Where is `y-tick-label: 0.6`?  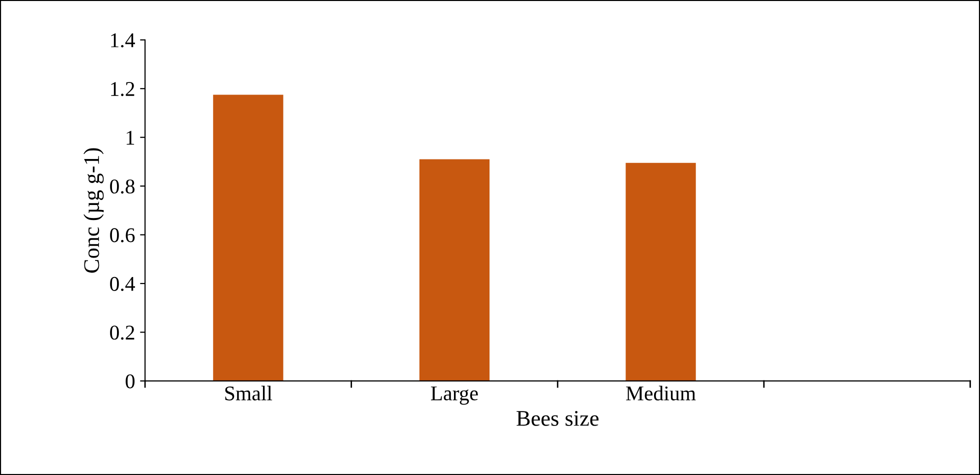
y-tick-label: 0.6 is located at coordinates (122, 235).